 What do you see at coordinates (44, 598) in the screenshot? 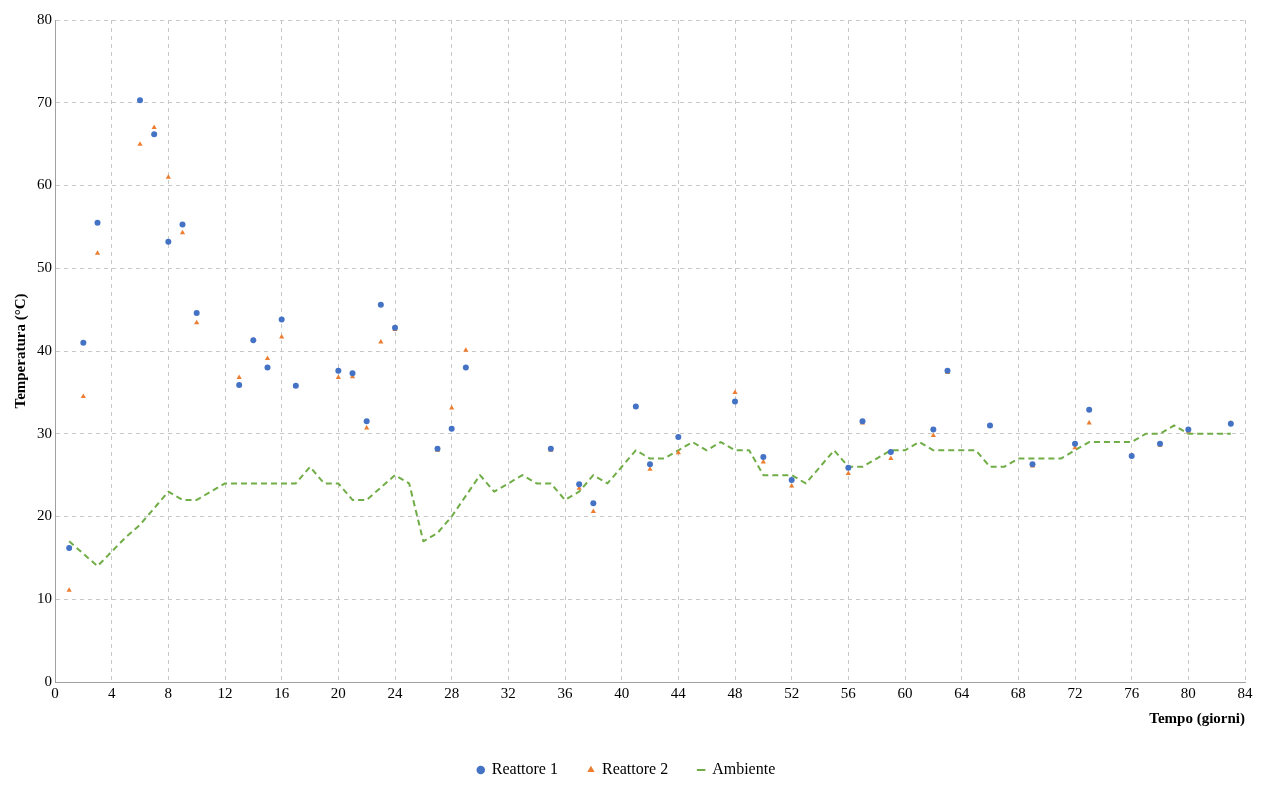
I see `y-tick-label: 10` at bounding box center [44, 598].